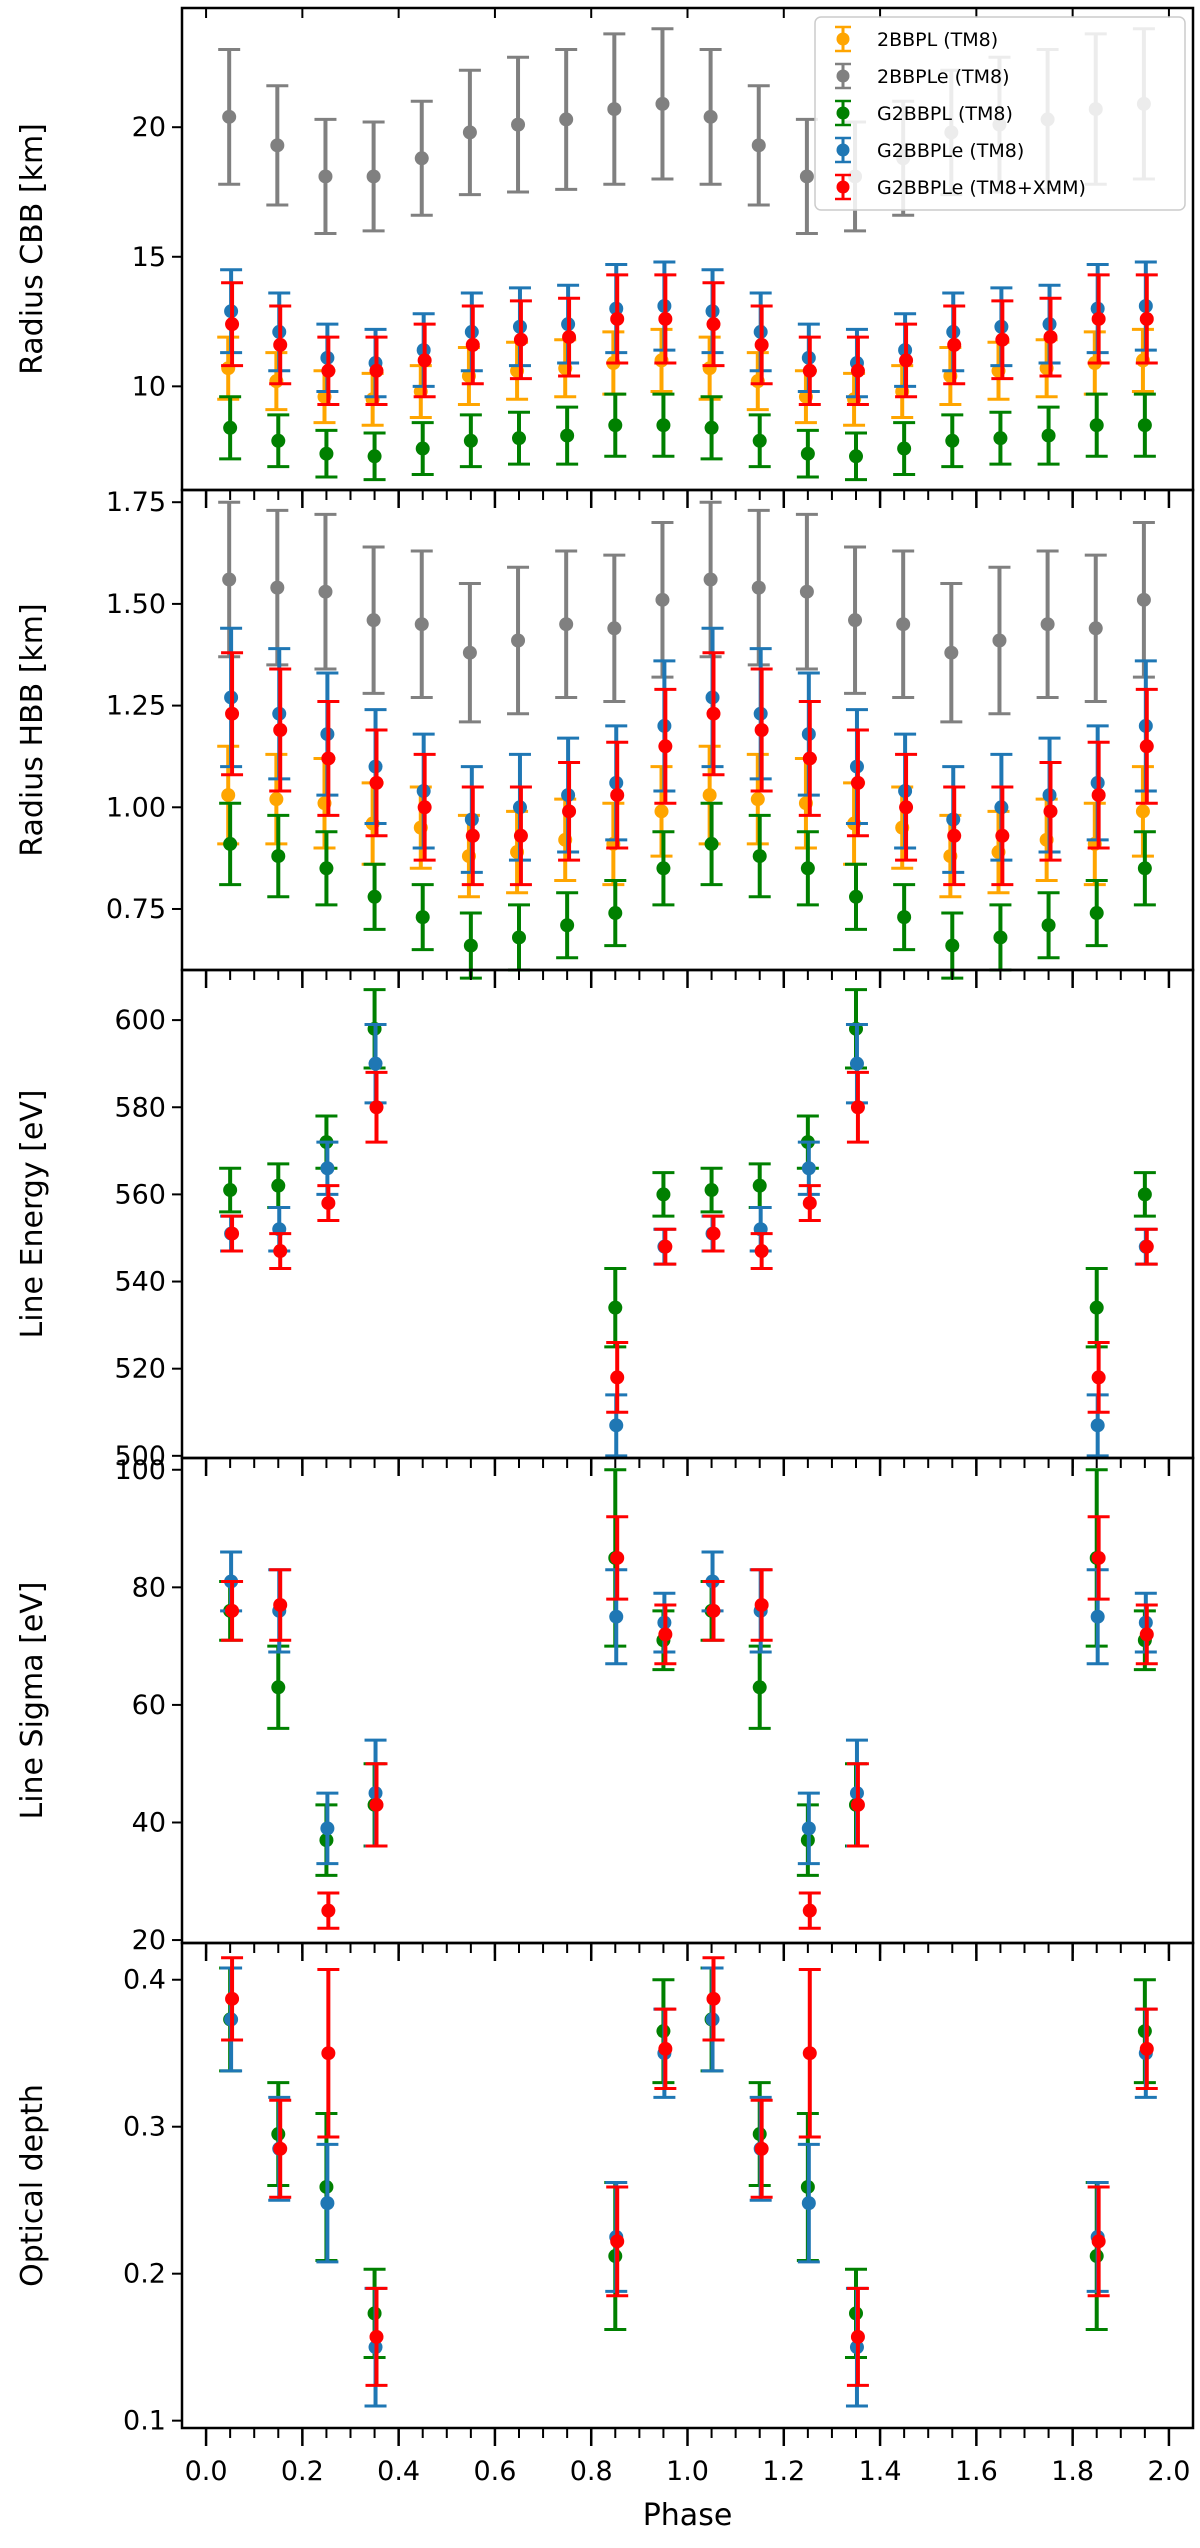 The height and width of the screenshot is (2548, 1200). I want to click on legend-box, so click(1000, 113).